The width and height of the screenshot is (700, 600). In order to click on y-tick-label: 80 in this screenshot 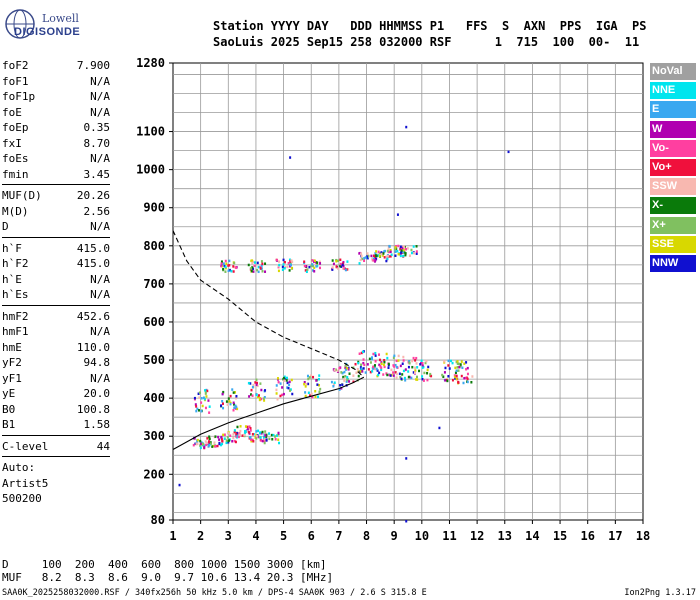, I will do `click(158, 520)`.